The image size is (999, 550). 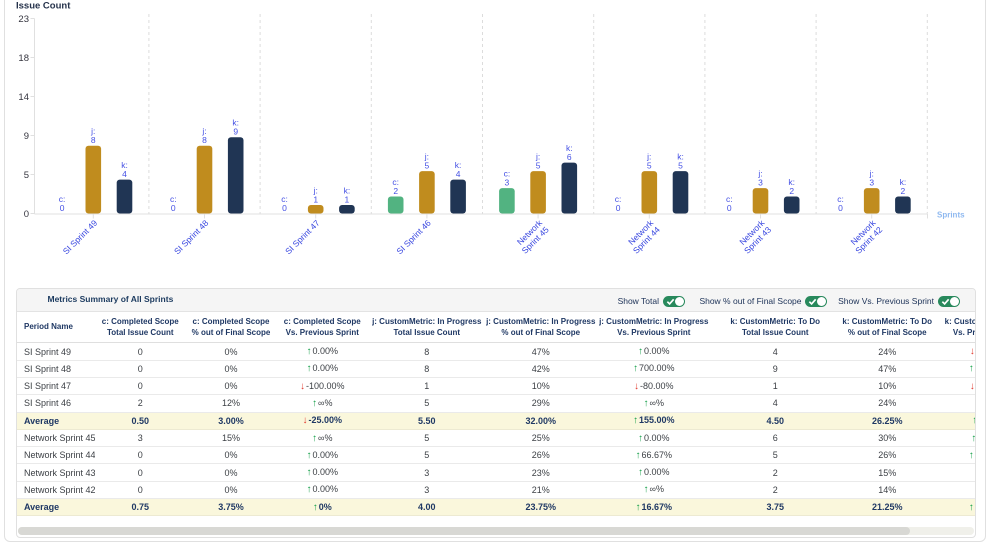 I want to click on svg-text:k:5: k: 5, so click(x=680, y=161).